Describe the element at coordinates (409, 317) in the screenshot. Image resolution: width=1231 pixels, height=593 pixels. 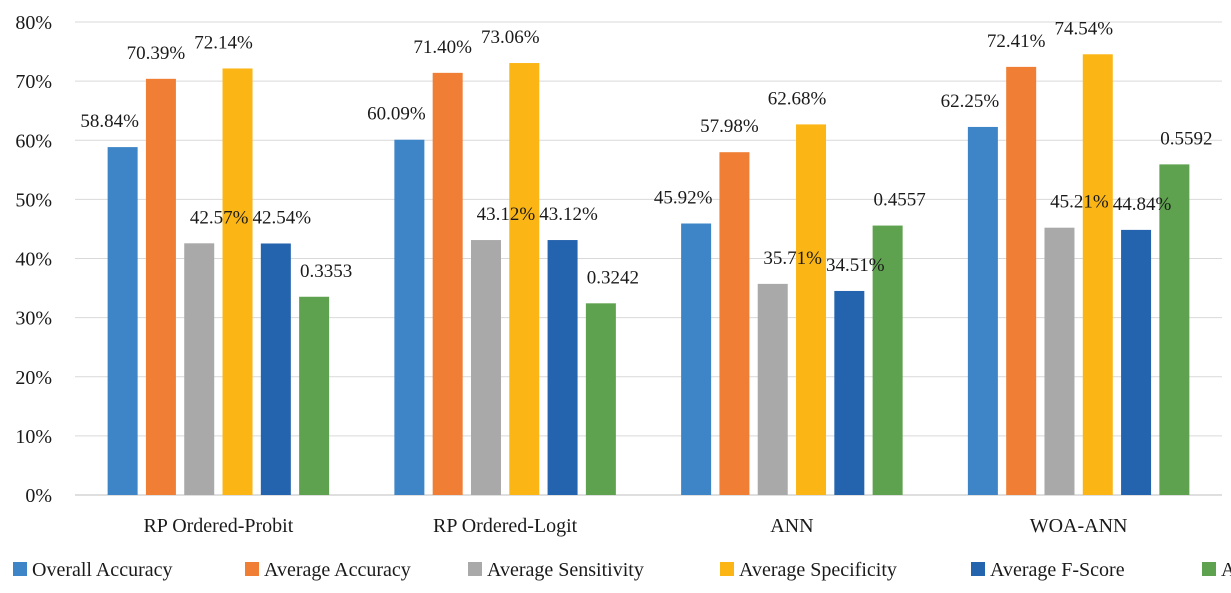
I see `bar-overall-accuracy-rp-ordered-logit` at that location.